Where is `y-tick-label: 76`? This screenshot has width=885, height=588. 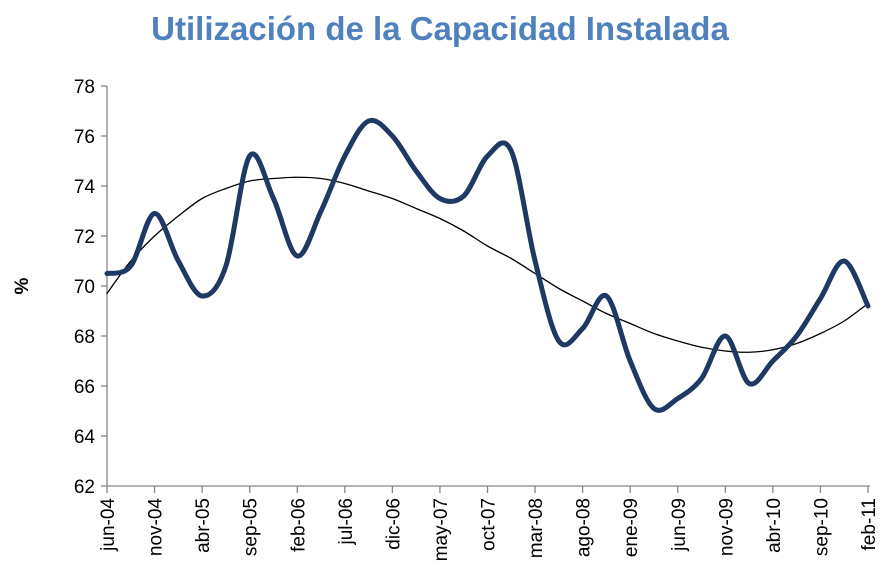
y-tick-label: 76 is located at coordinates (84, 137).